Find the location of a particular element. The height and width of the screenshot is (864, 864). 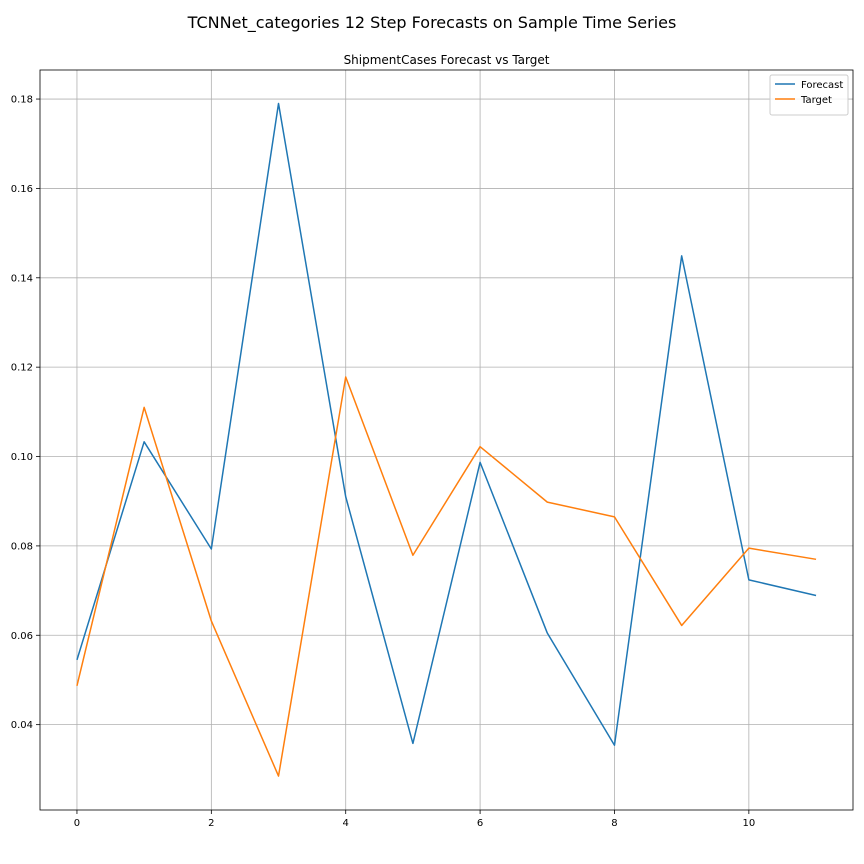

x-tick-label: 10 is located at coordinates (748, 823).